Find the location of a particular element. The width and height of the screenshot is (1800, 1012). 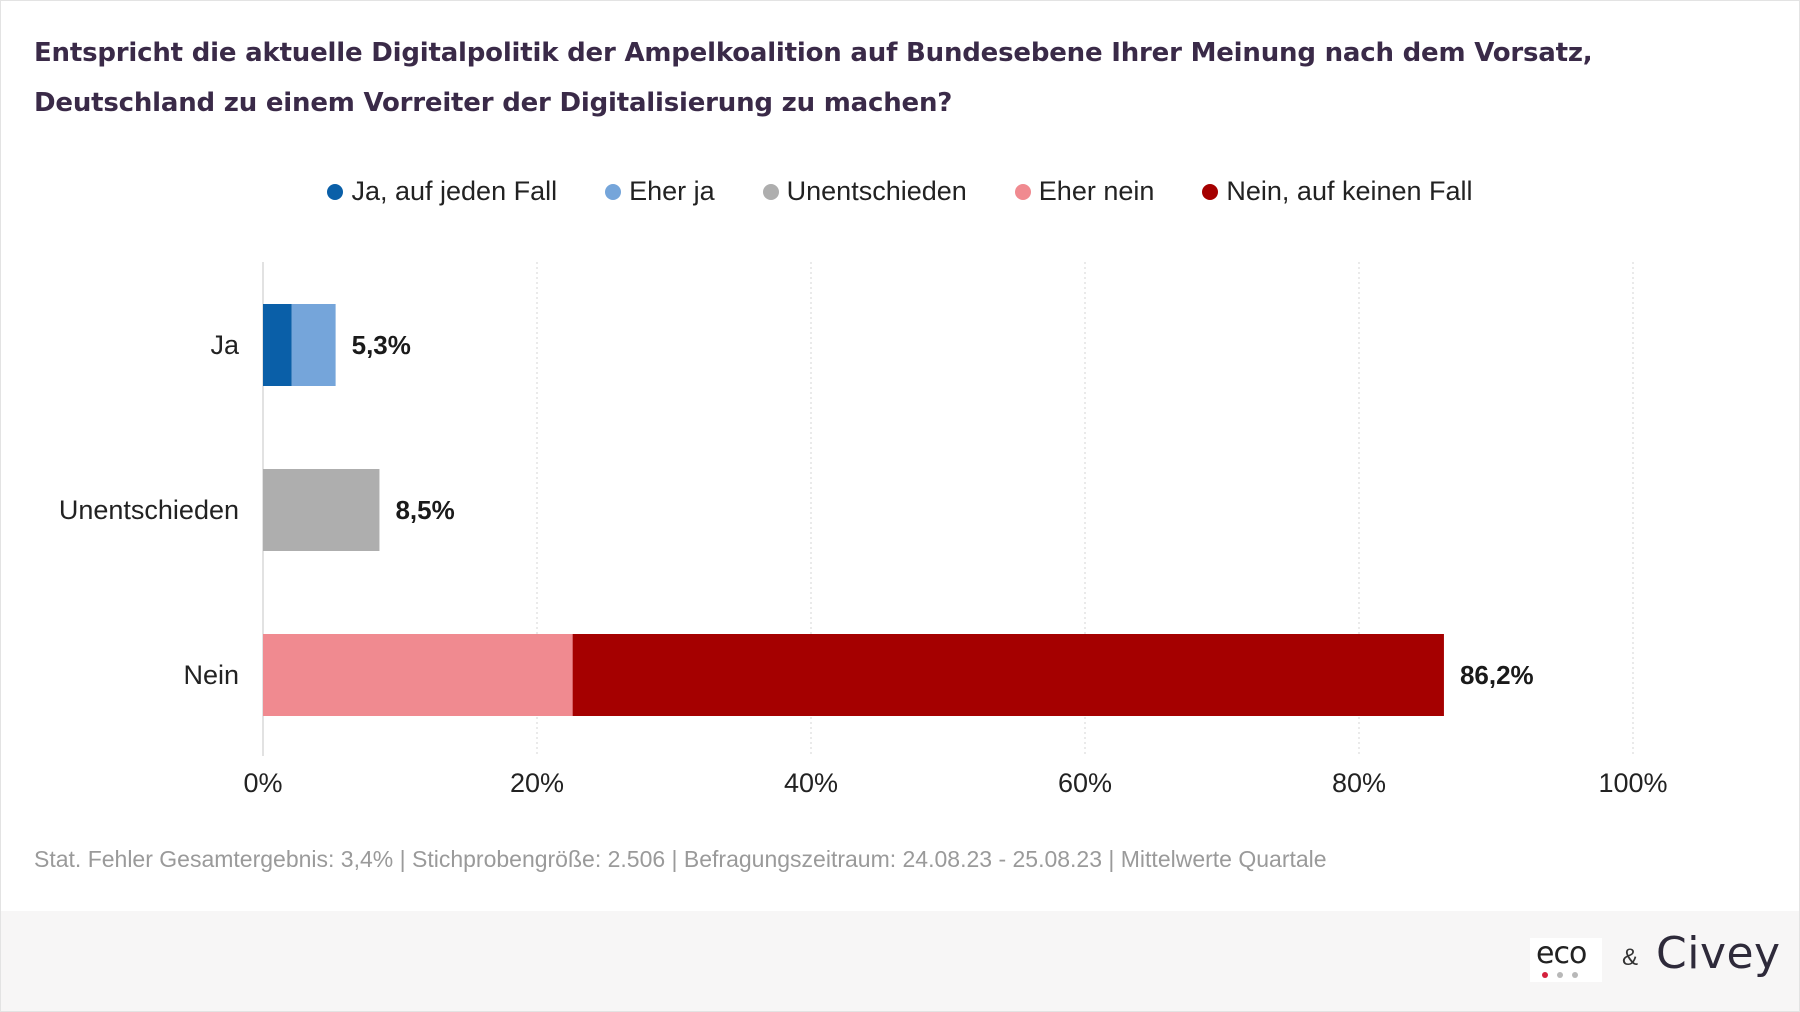

legend-item-ja-auf-jeden-fall: Ja, auf jeden Fall is located at coordinates (442, 191).